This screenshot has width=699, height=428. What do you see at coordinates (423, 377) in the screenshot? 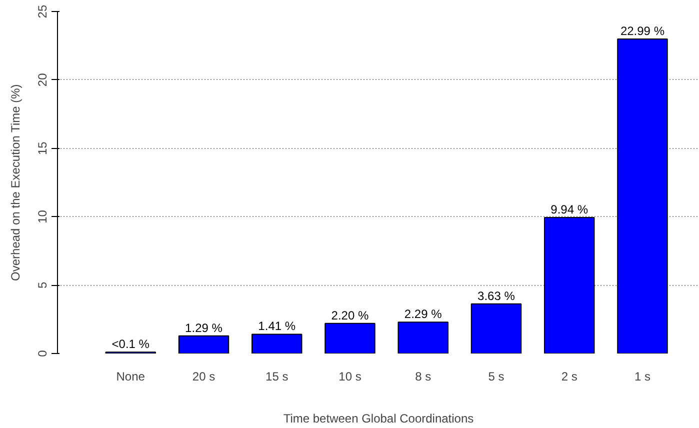
I see `x-tick-label: 8 s` at bounding box center [423, 377].